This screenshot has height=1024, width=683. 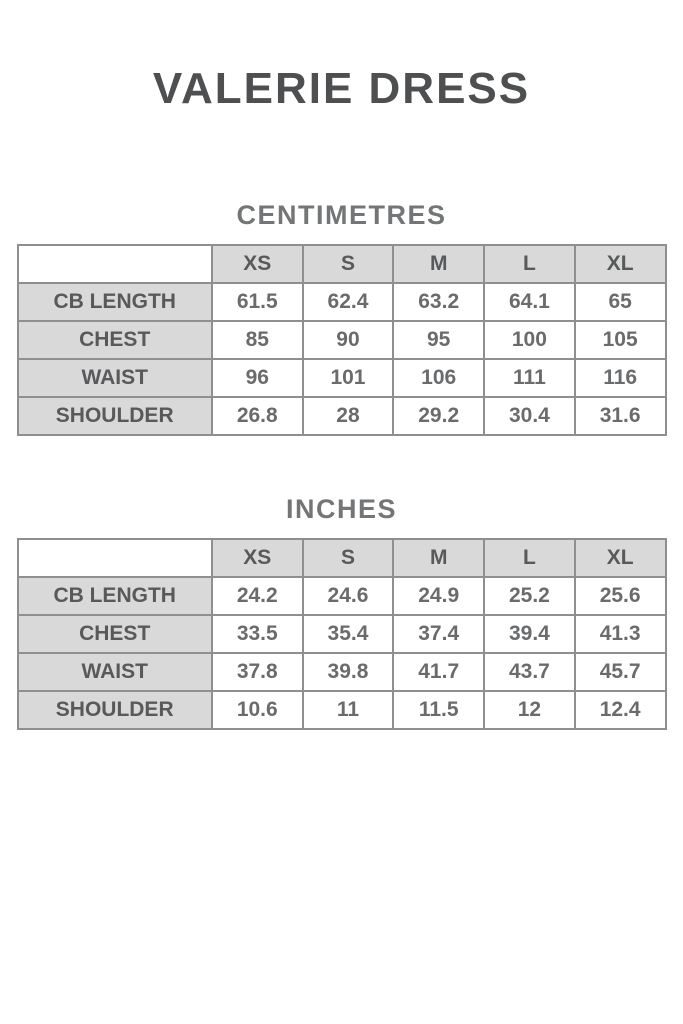 I want to click on page-title: VALERIE DRESS, so click(x=341, y=88).